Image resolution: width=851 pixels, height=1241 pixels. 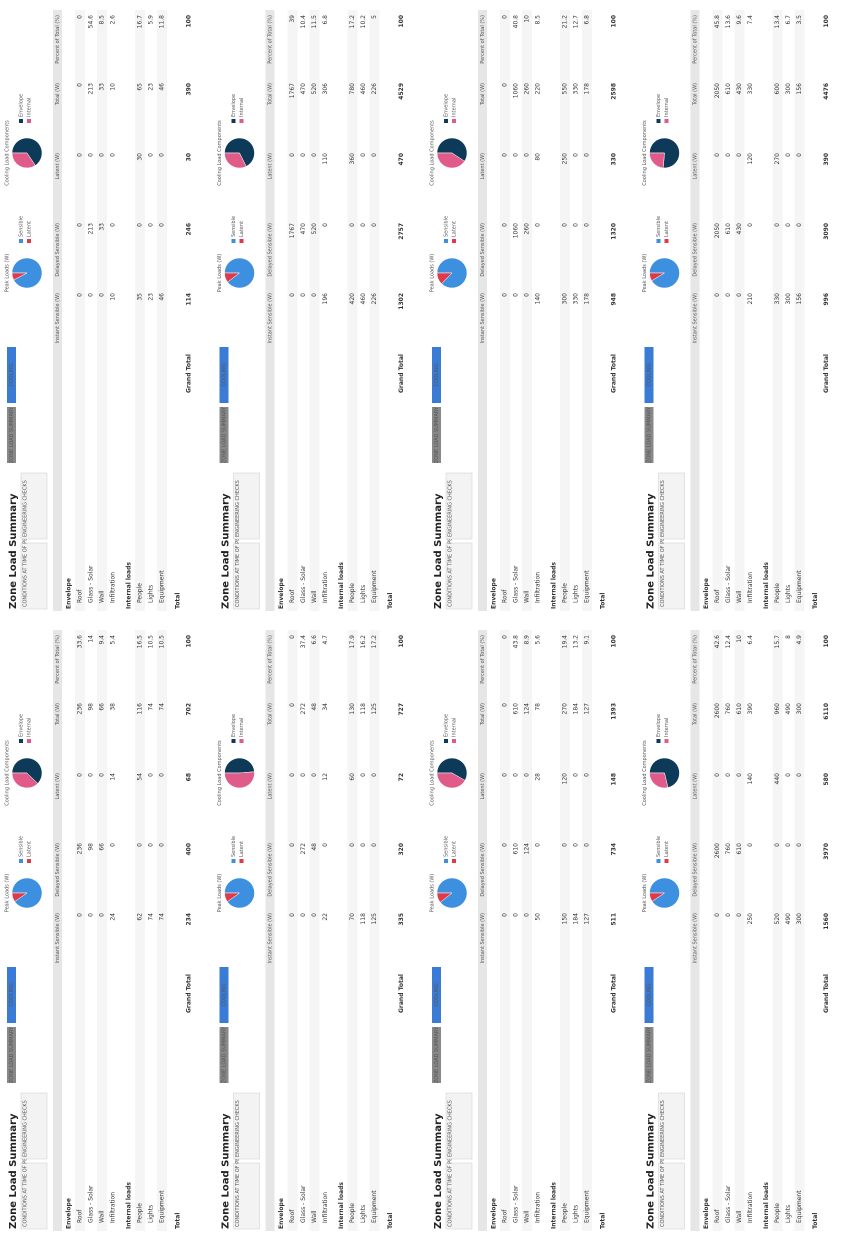 I want to click on cell-value: 98, so click(x=91, y=847).